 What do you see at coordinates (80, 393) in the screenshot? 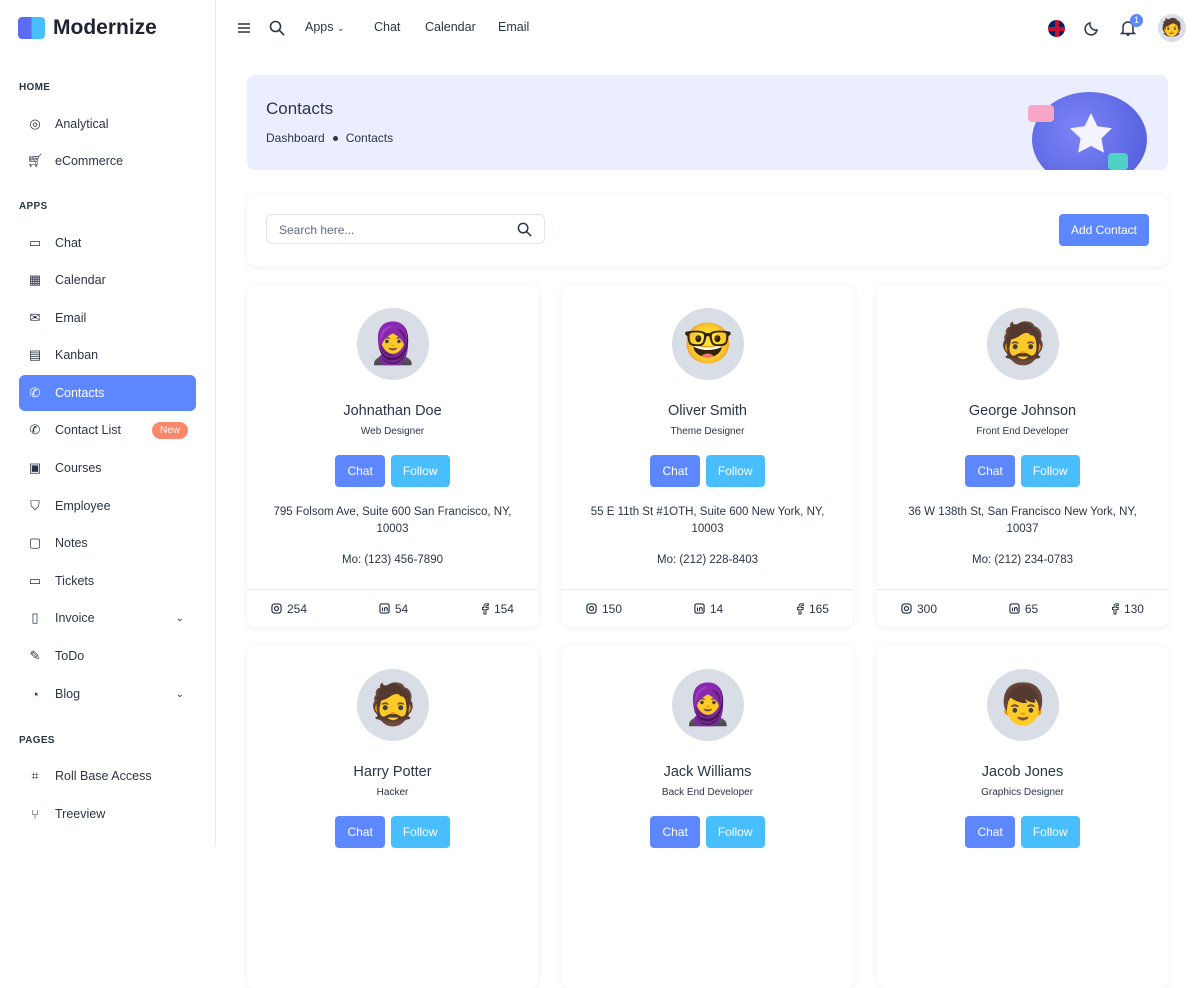
I see `sidebar-item-label: Contacts` at bounding box center [80, 393].